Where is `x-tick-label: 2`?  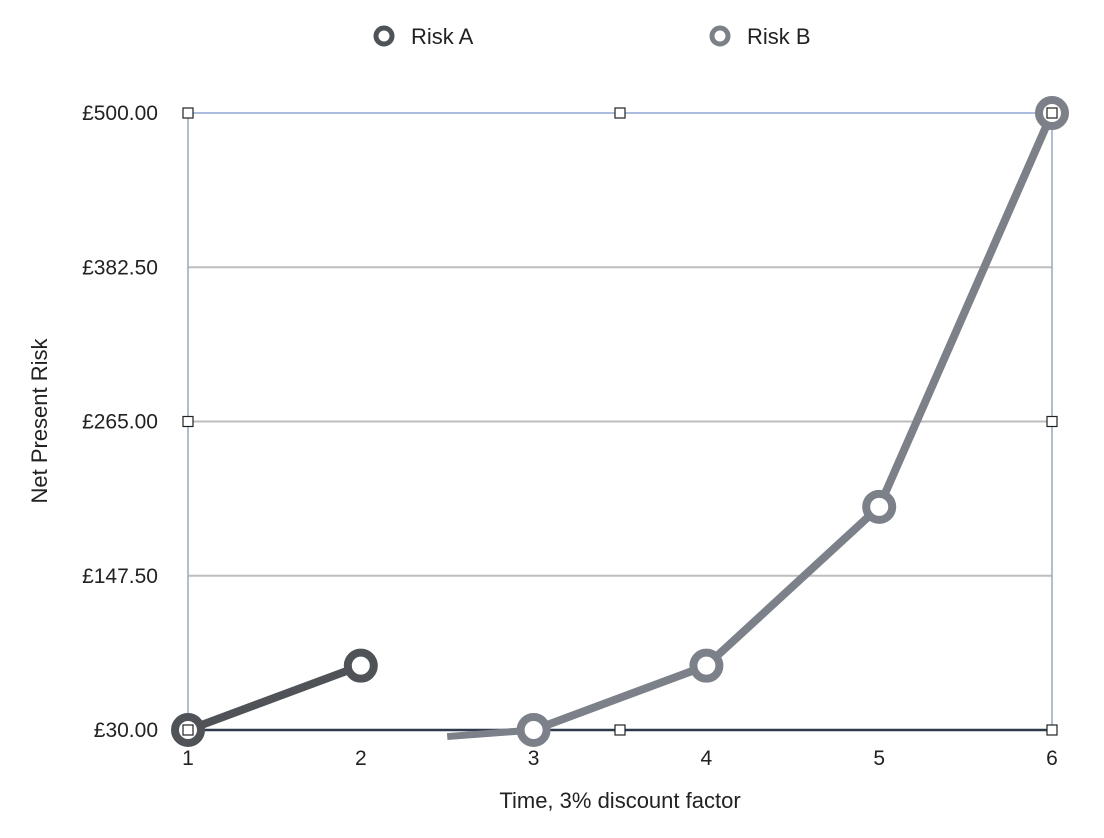 x-tick-label: 2 is located at coordinates (361, 758).